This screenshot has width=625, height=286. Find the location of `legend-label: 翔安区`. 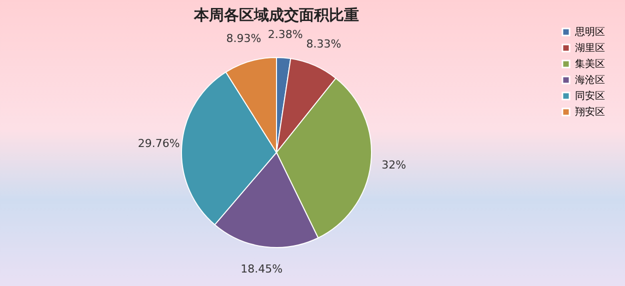

legend-label: 翔安区 is located at coordinates (590, 112).